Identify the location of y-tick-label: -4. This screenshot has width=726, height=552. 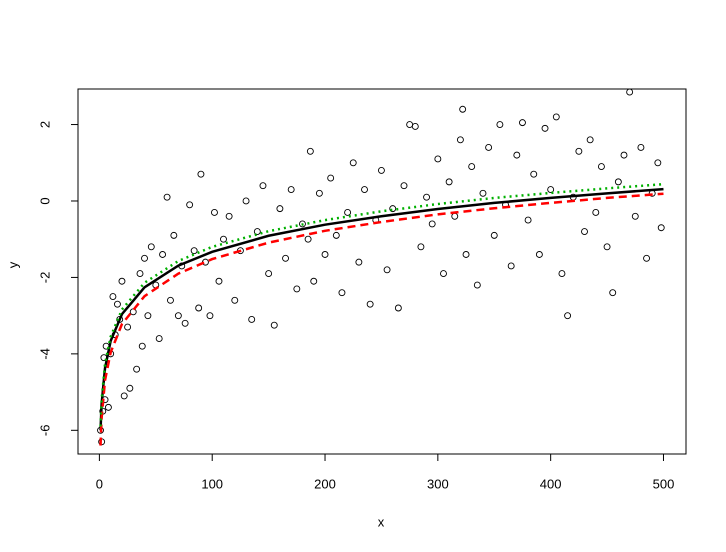
(44, 354).